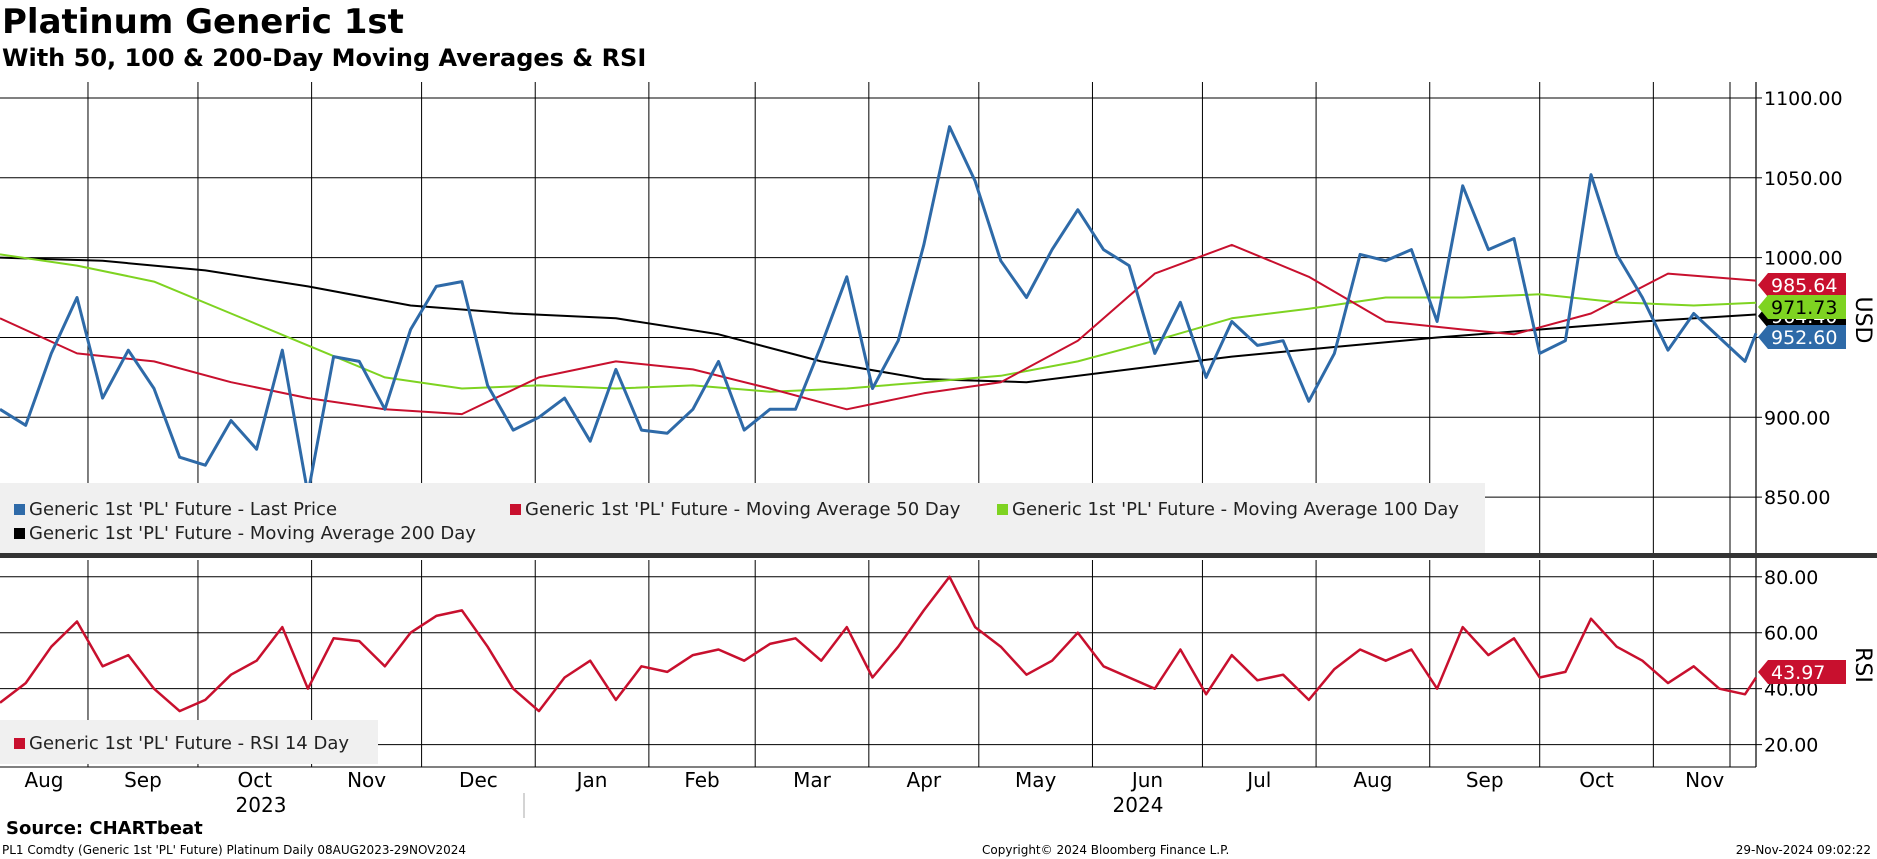 This screenshot has height=859, width=1877. What do you see at coordinates (1803, 259) in the screenshot?
I see `price-y-tick-label: 1000.00` at bounding box center [1803, 259].